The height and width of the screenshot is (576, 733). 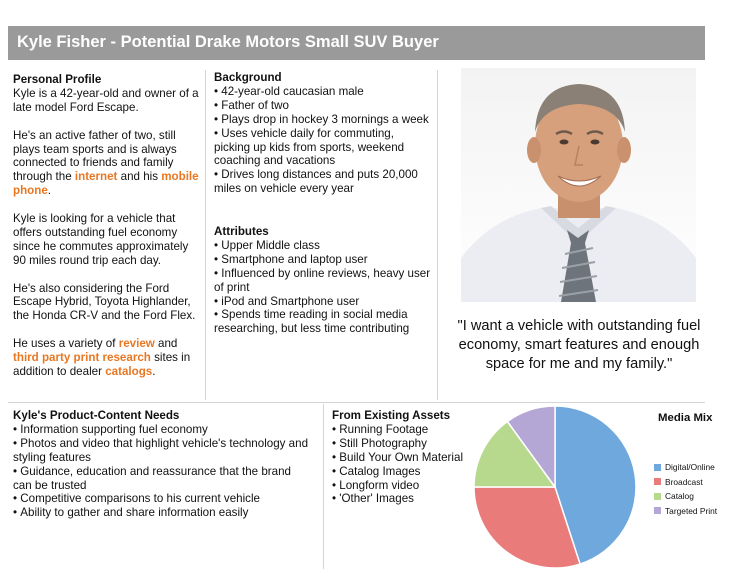 What do you see at coordinates (323, 246) in the screenshot?
I see `list-item: Upper Middle class` at bounding box center [323, 246].